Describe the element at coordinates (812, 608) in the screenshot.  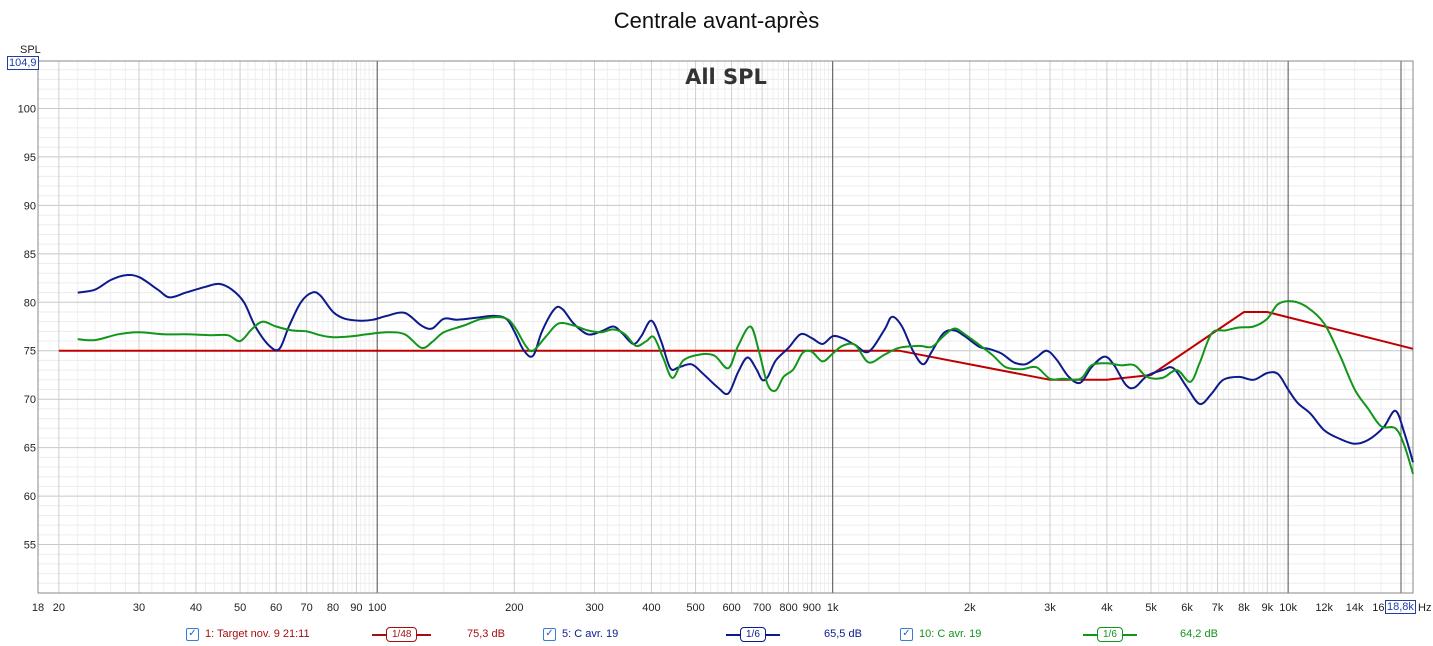
I see `x-tick-label: 900` at that location.